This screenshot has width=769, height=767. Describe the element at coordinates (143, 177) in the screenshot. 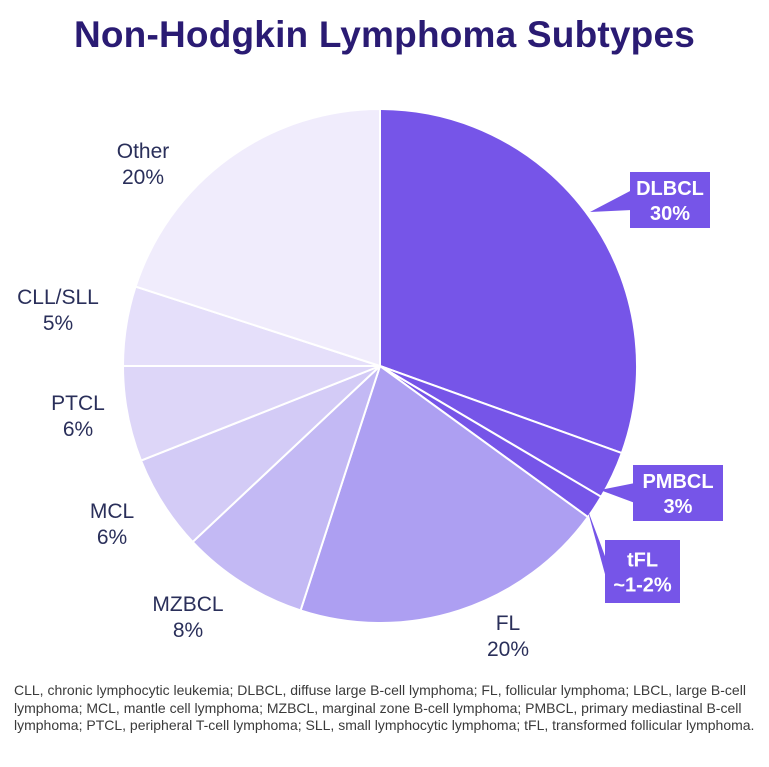

I see `slice-value-other: 20%` at that location.